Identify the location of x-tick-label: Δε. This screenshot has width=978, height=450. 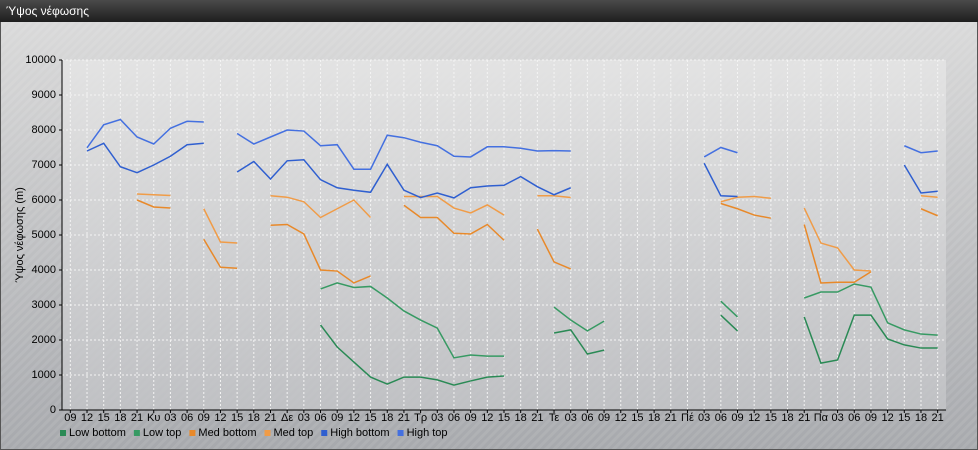
(287, 418).